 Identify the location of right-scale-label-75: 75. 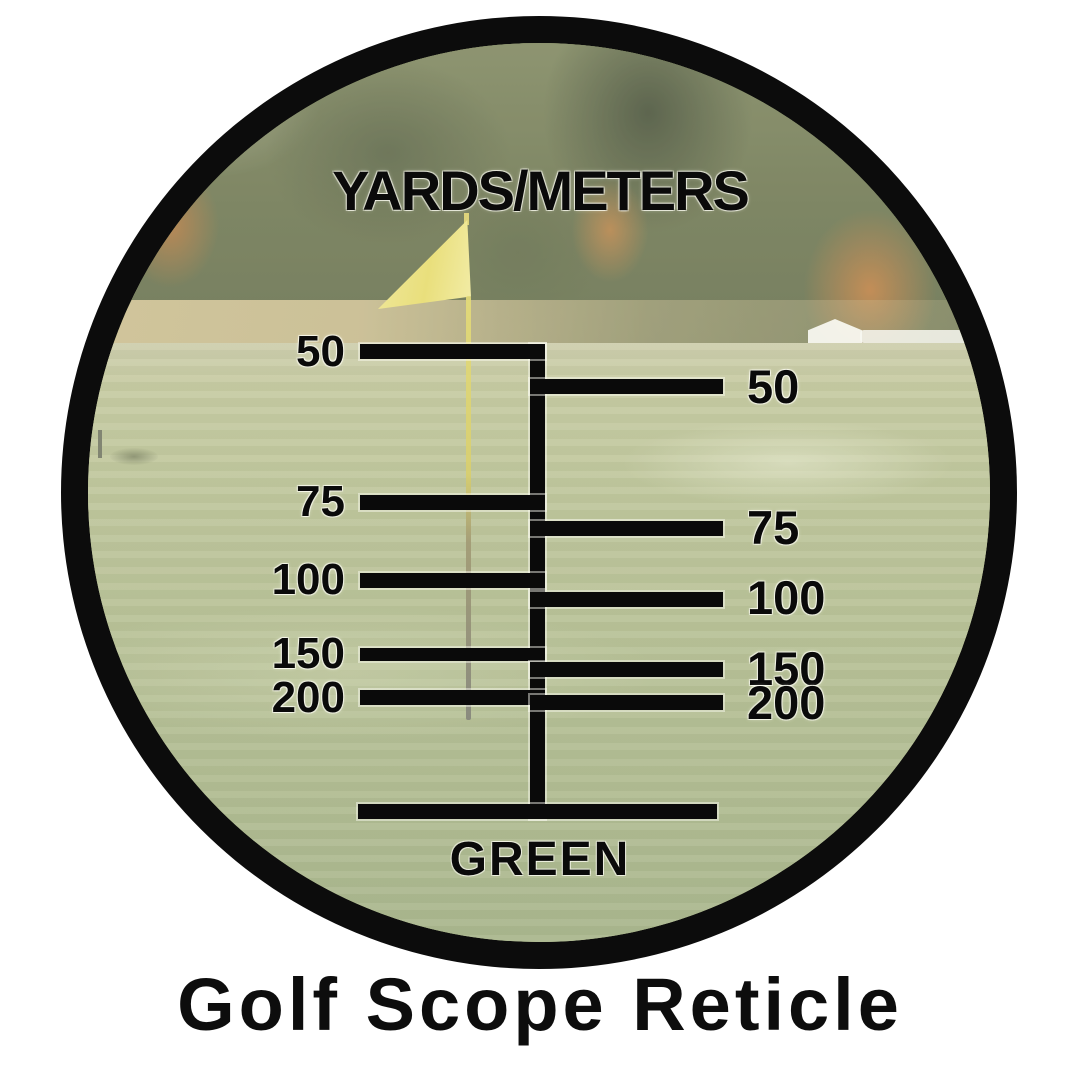
(773, 527).